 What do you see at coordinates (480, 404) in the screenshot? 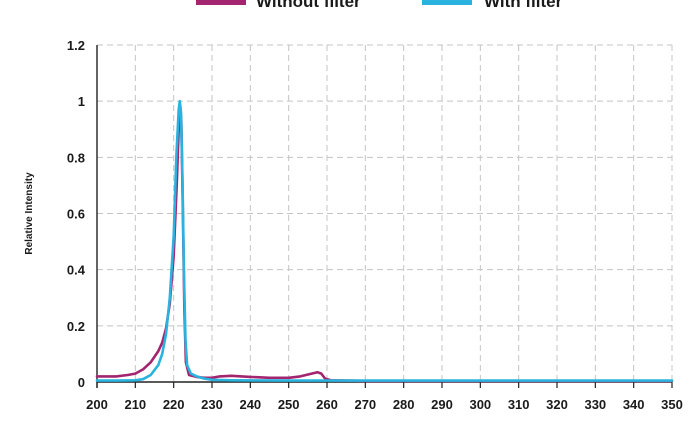
I see `x-tick-label: 300` at bounding box center [480, 404].